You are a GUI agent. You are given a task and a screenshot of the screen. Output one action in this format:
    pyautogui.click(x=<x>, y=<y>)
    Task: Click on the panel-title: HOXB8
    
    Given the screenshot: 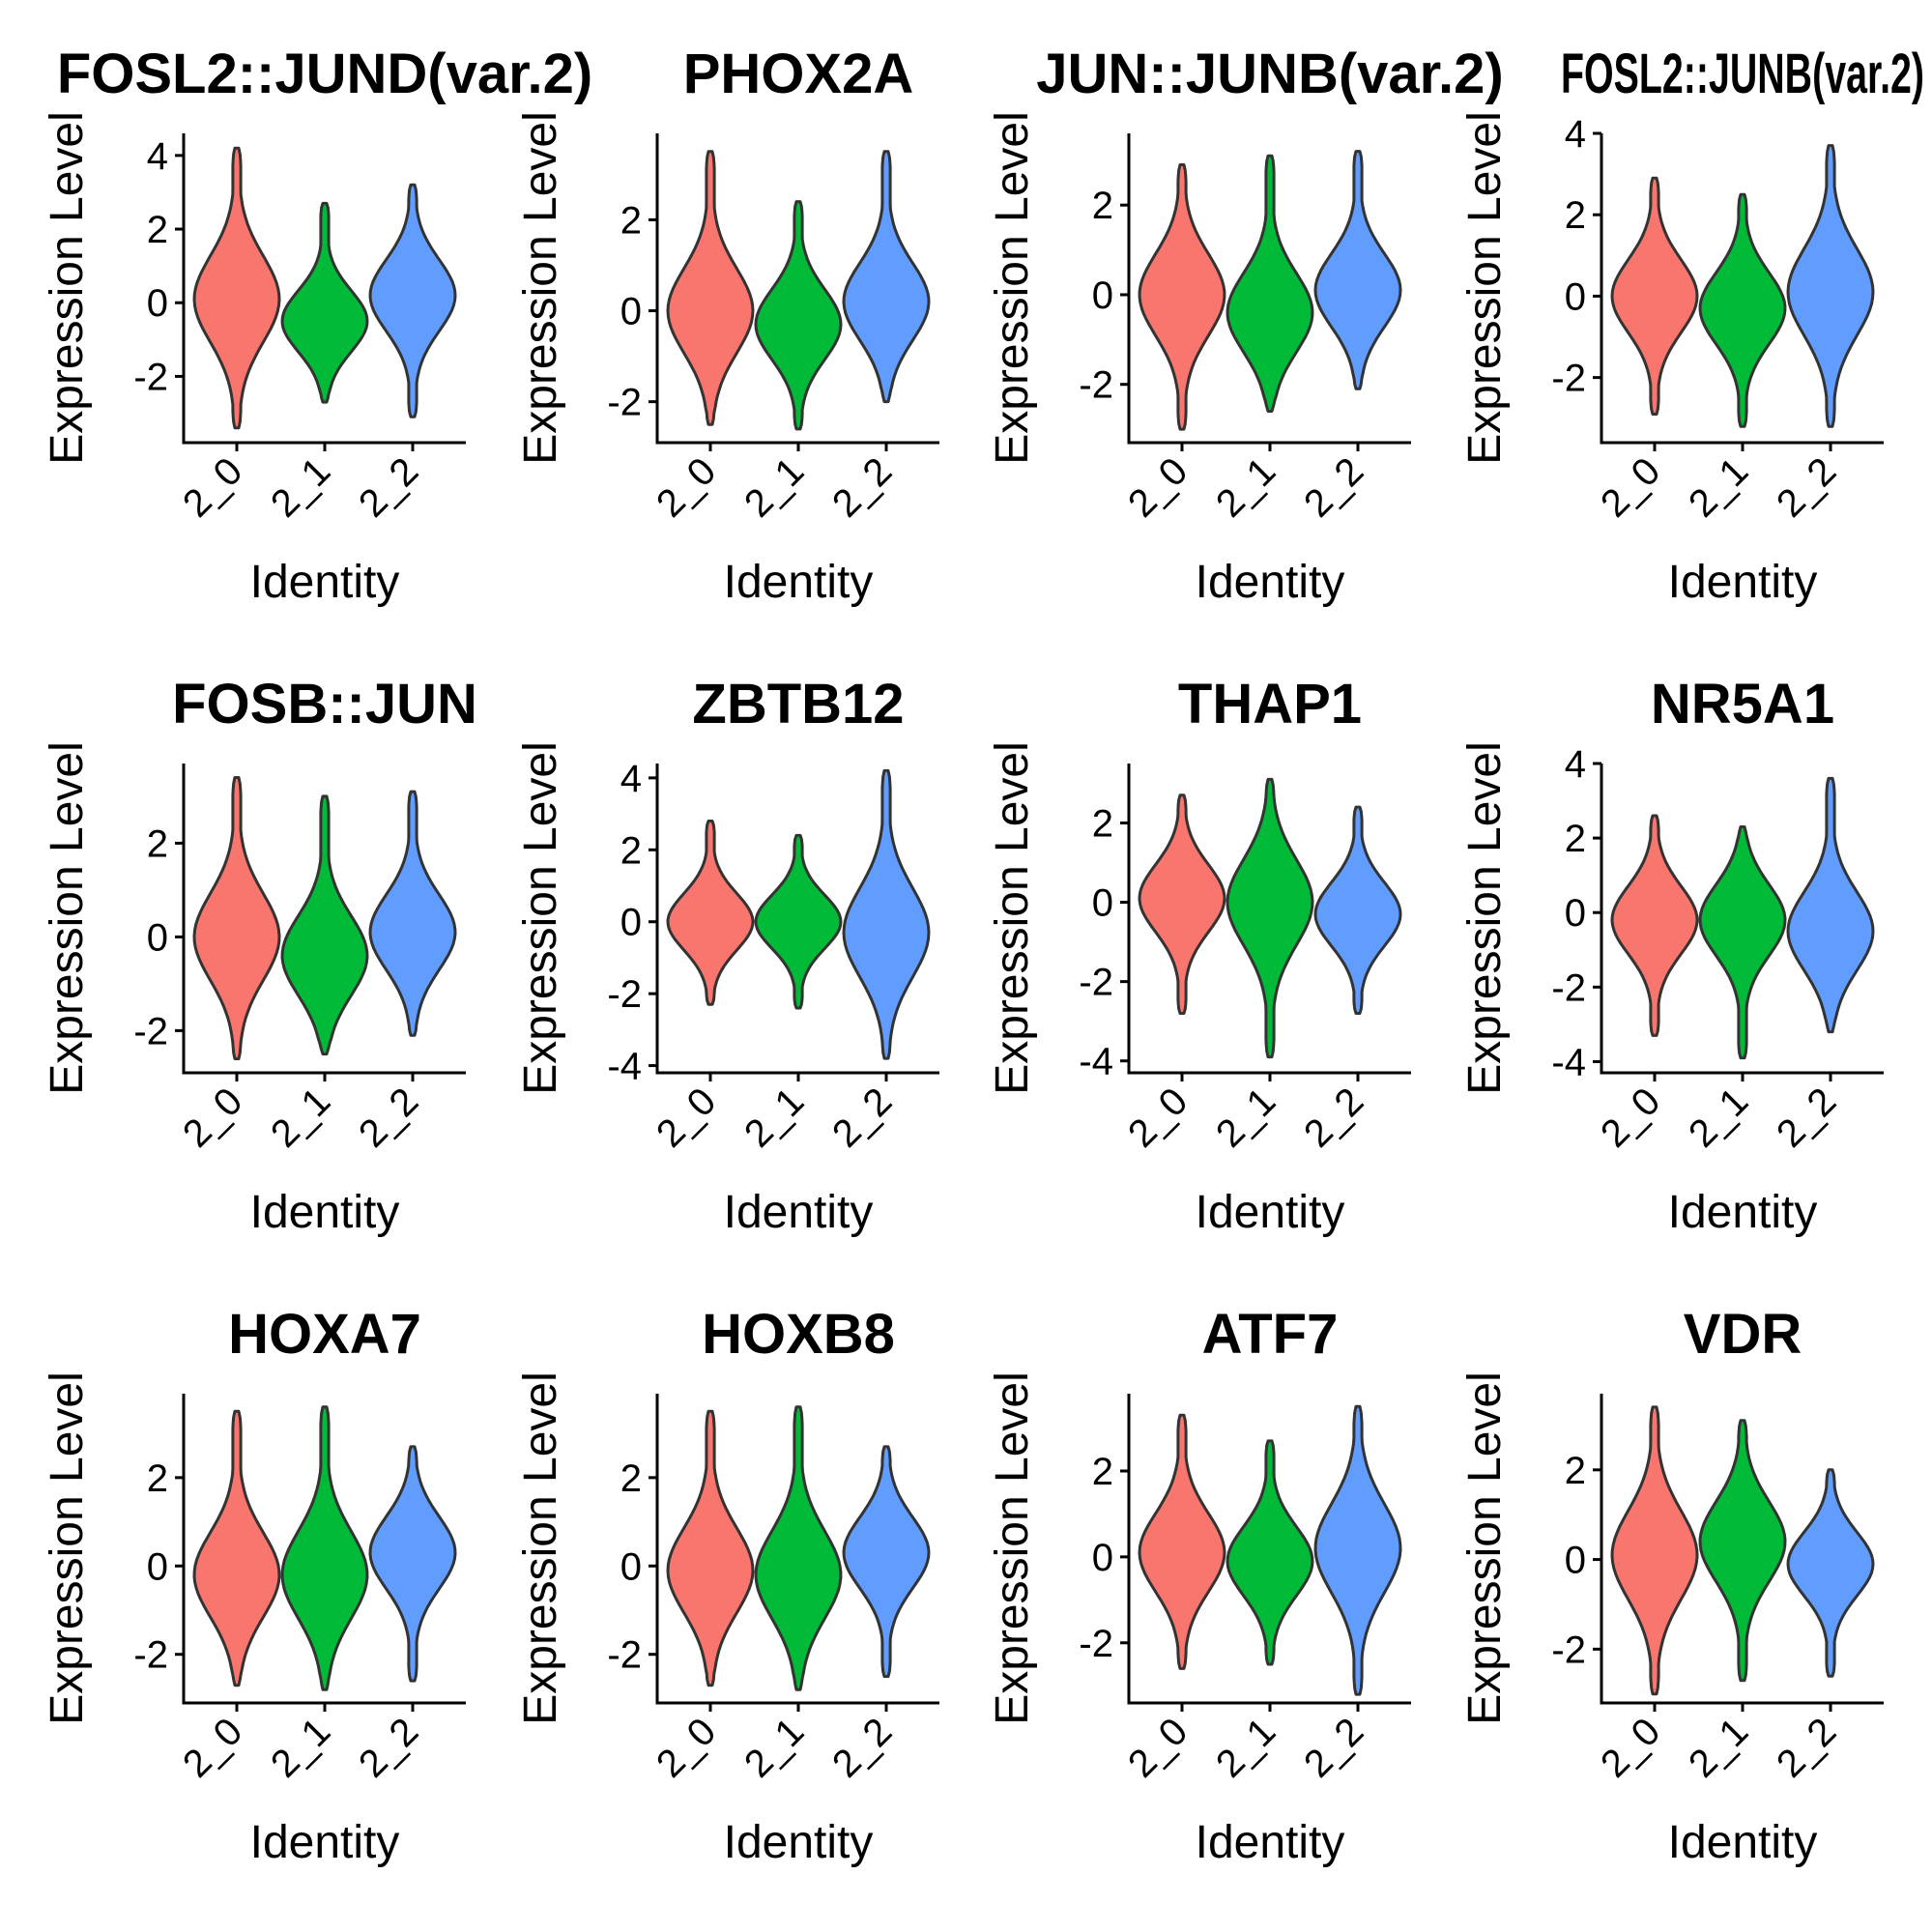 What is the action you would take?
    pyautogui.click(x=798, y=1334)
    